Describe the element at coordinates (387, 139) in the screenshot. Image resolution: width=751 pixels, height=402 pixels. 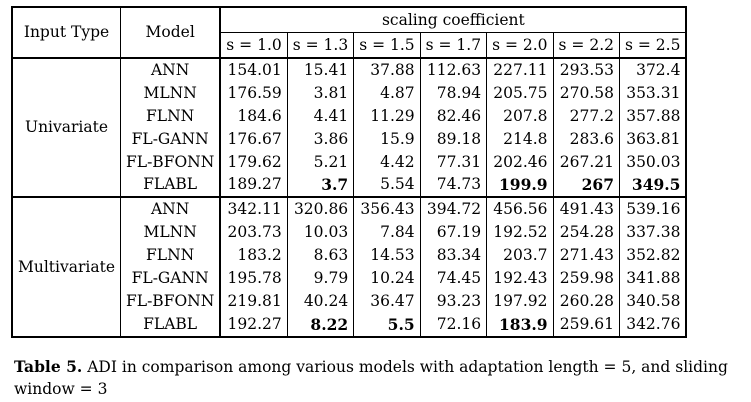
I see `table-cell: 15.9` at that location.